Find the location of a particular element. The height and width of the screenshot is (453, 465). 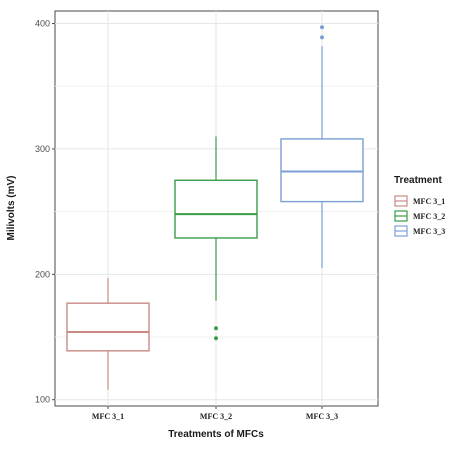

legend-title: Treatment is located at coordinates (418, 180).